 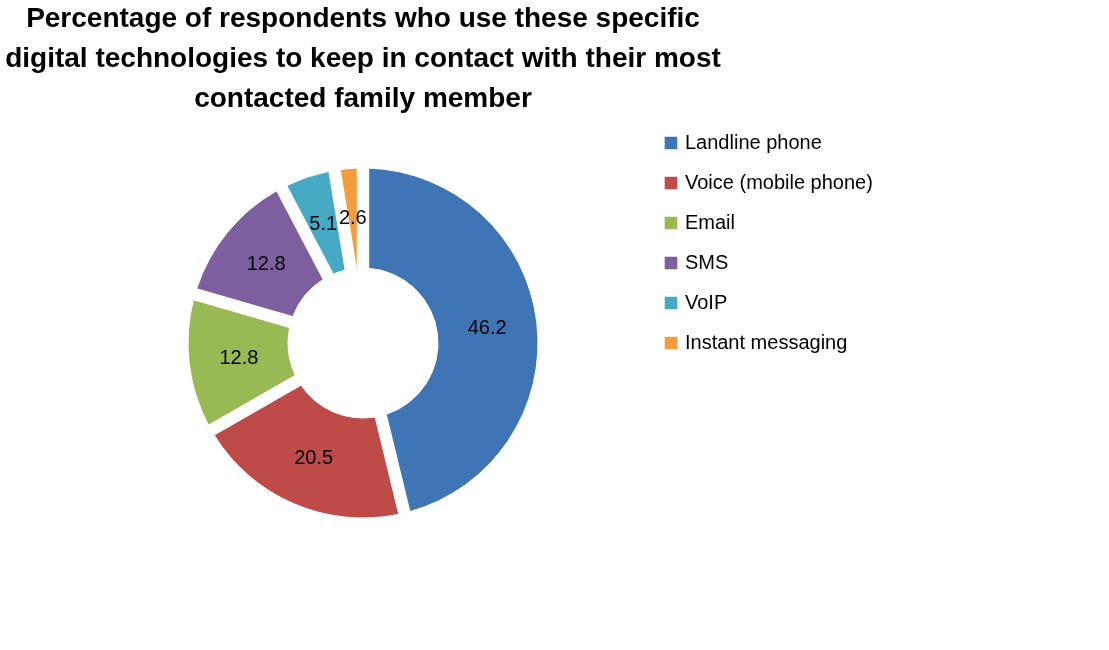 What do you see at coordinates (766, 342) in the screenshot?
I see `legend-label: Instant messaging` at bounding box center [766, 342].